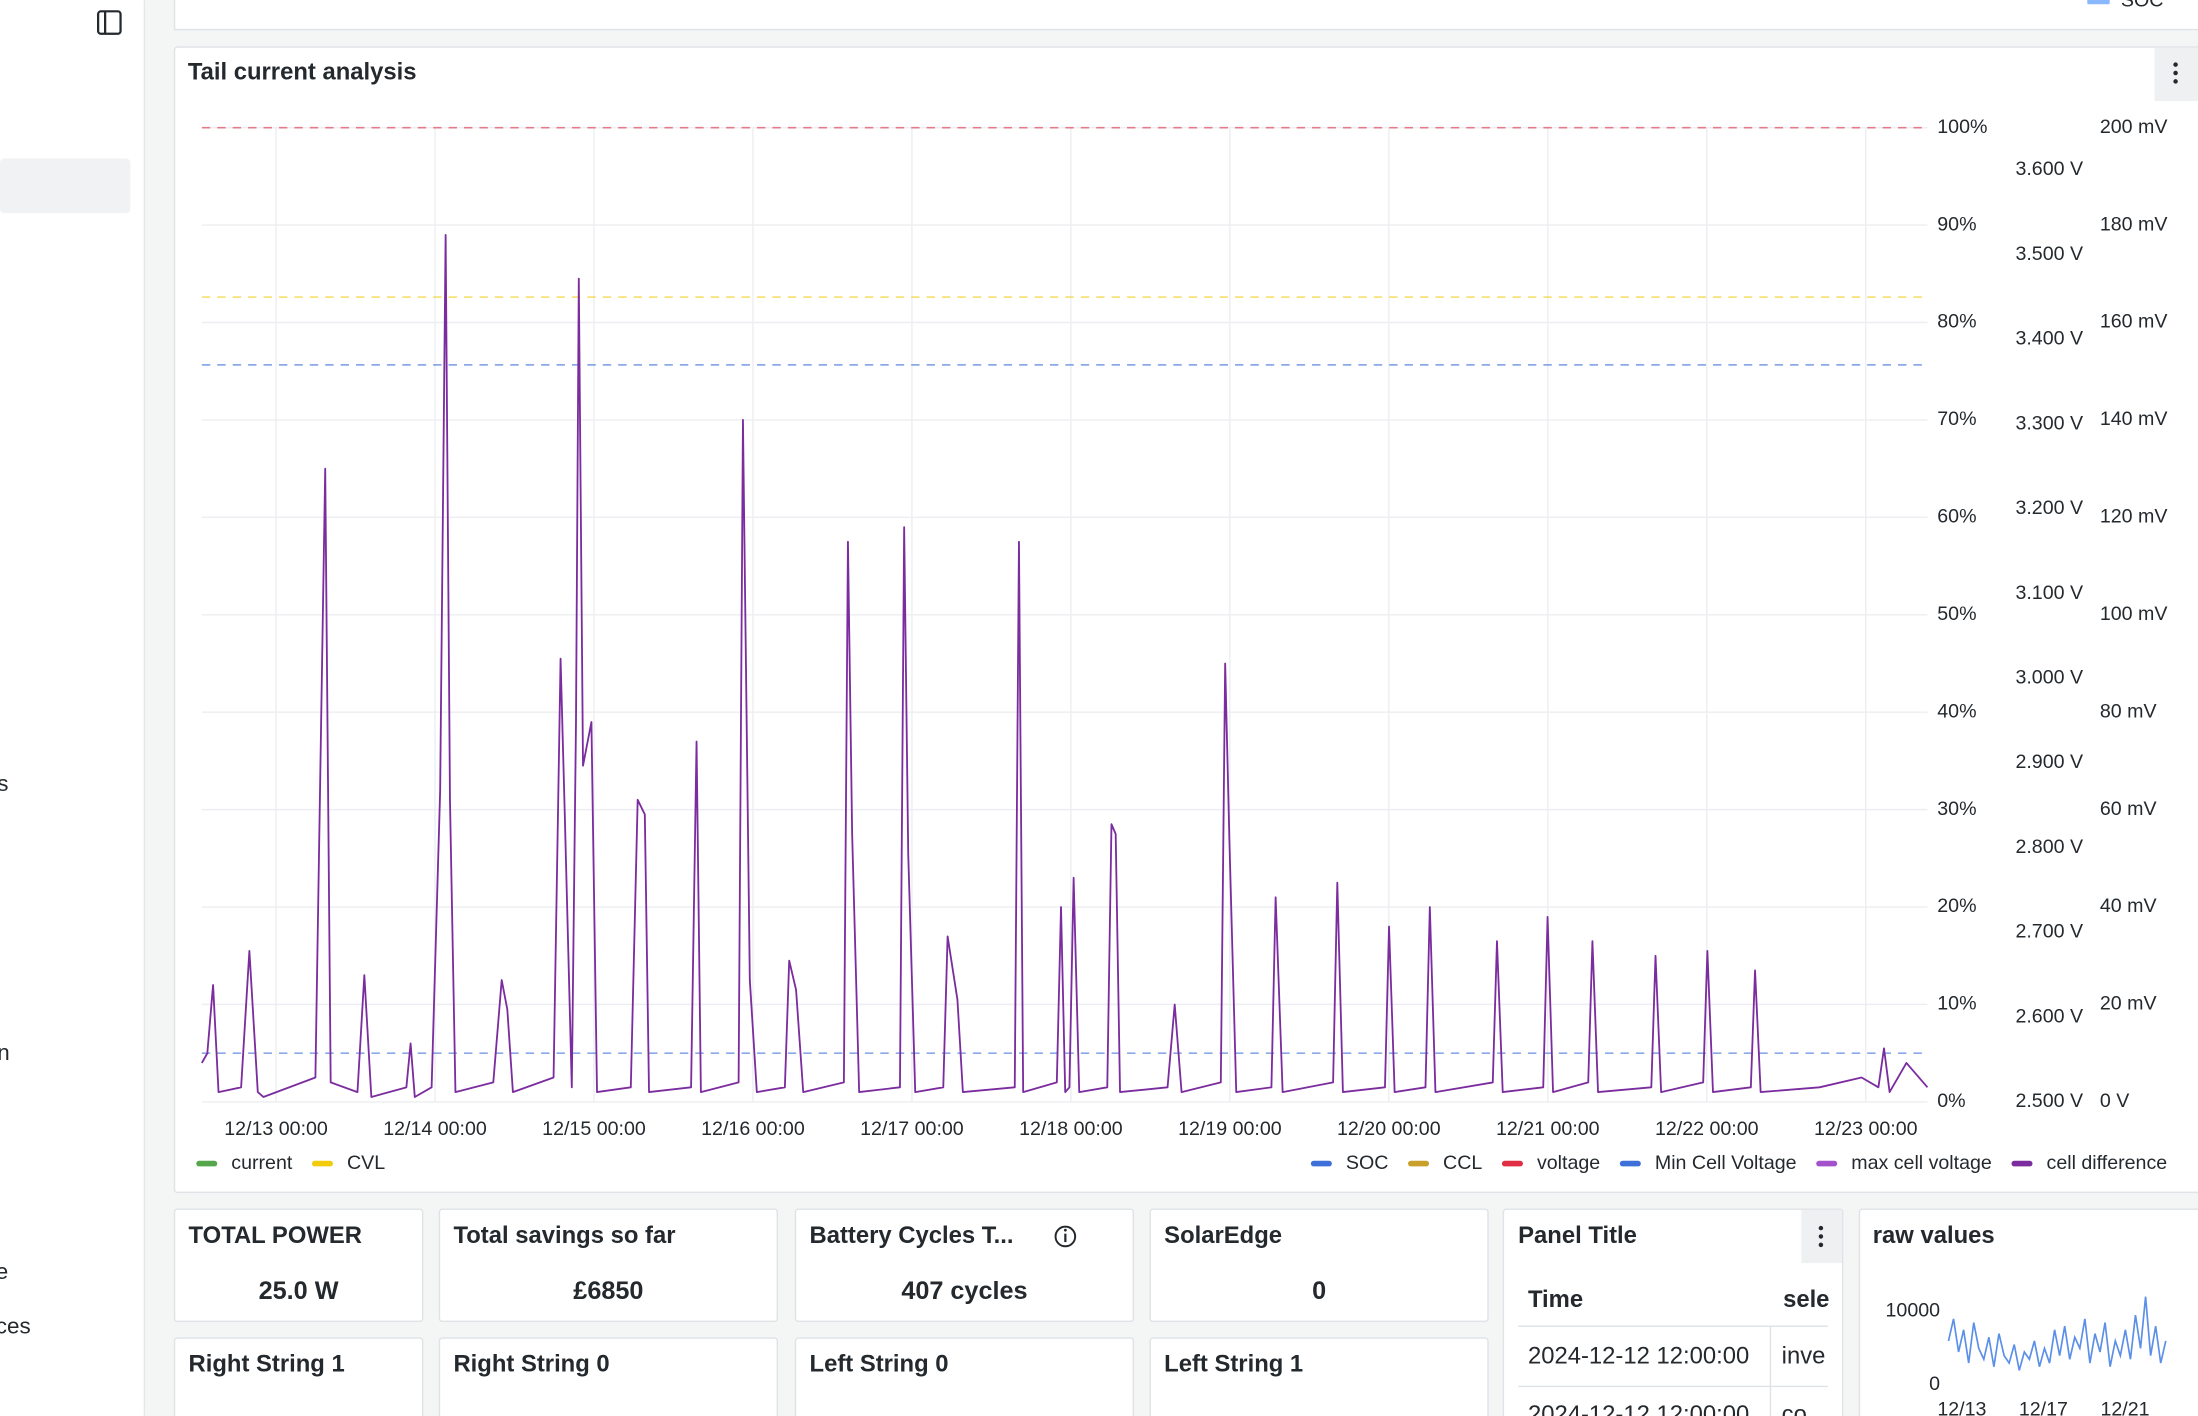  Describe the element at coordinates (15, 1326) in the screenshot. I see `sidebar-item: ces` at that location.